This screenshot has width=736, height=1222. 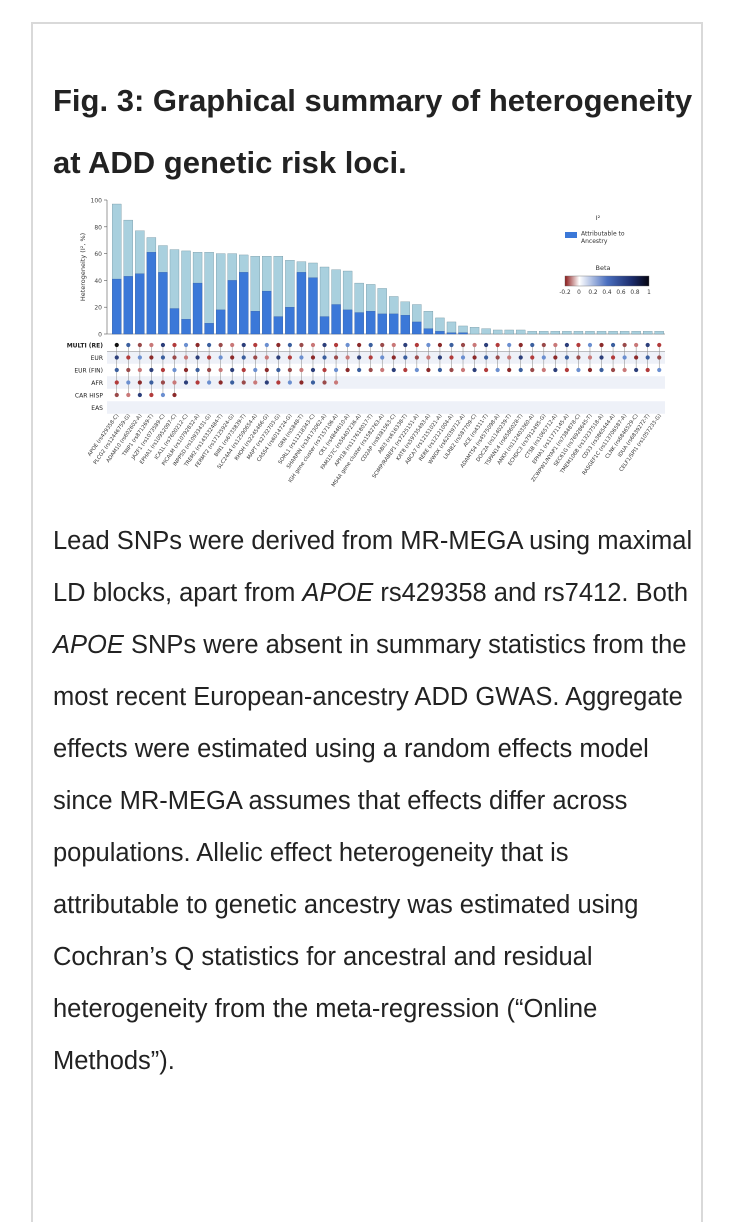 What do you see at coordinates (338, 593) in the screenshot?
I see `caption-gene-apoe-1: APOE` at bounding box center [338, 593].